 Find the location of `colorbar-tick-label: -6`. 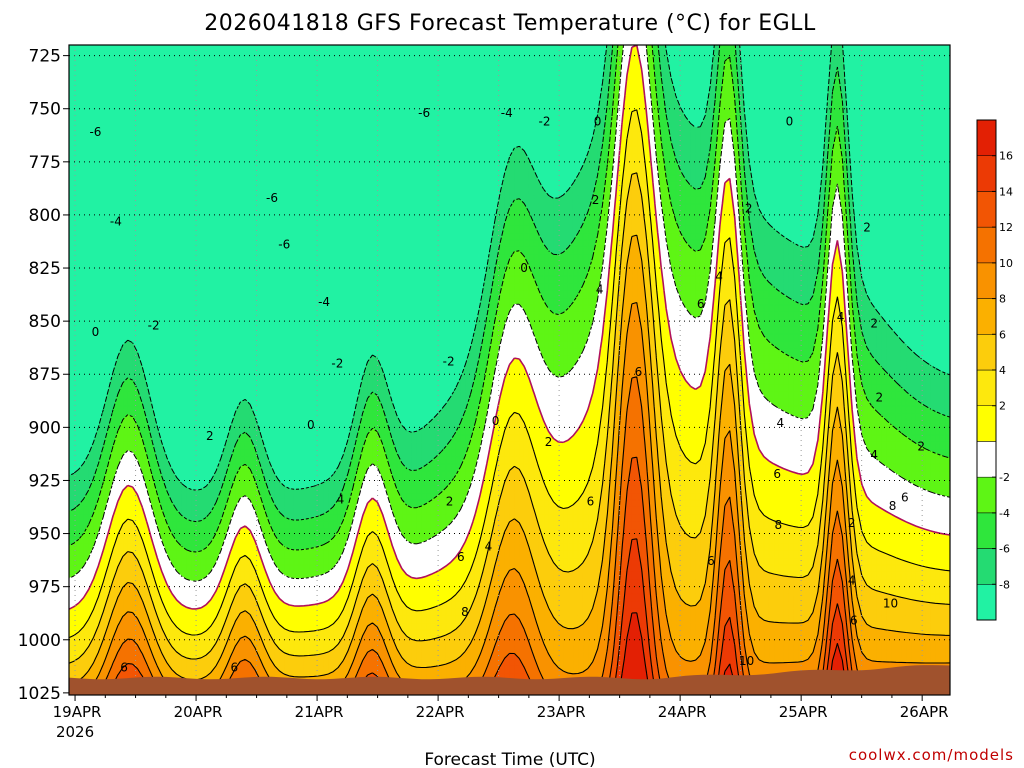

colorbar-tick-label: -6 is located at coordinates (1004, 549).